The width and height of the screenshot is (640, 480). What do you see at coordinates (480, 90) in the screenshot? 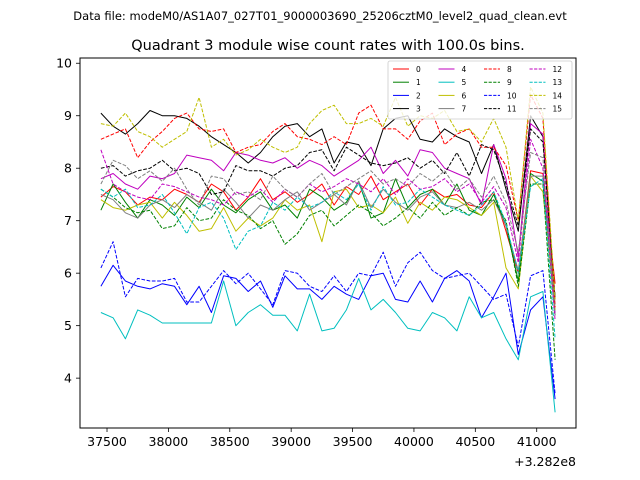
I see `legend-box` at bounding box center [480, 90].